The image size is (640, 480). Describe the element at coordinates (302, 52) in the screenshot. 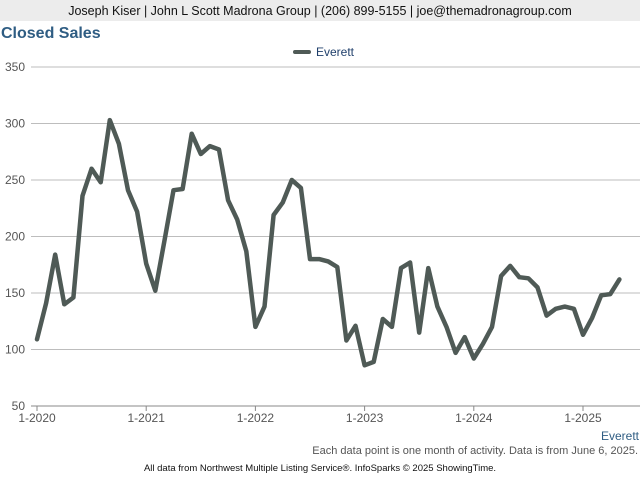

I see `legend-swatch` at that location.